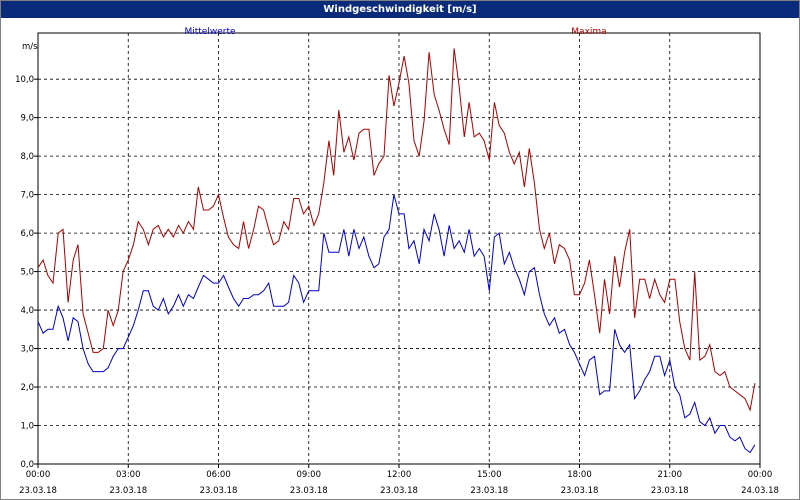 The image size is (800, 500). What do you see at coordinates (27, 465) in the screenshot?
I see `y-tick-label: 0,0` at bounding box center [27, 465].